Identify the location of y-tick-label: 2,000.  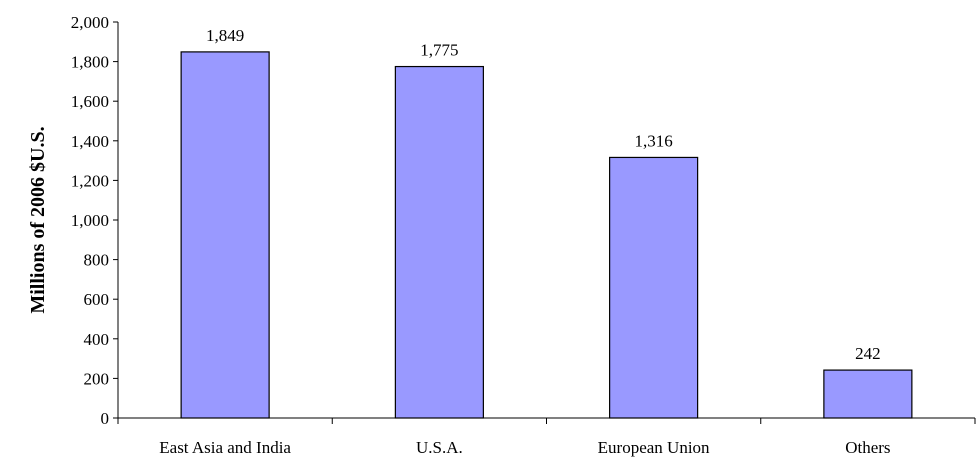
(90, 22).